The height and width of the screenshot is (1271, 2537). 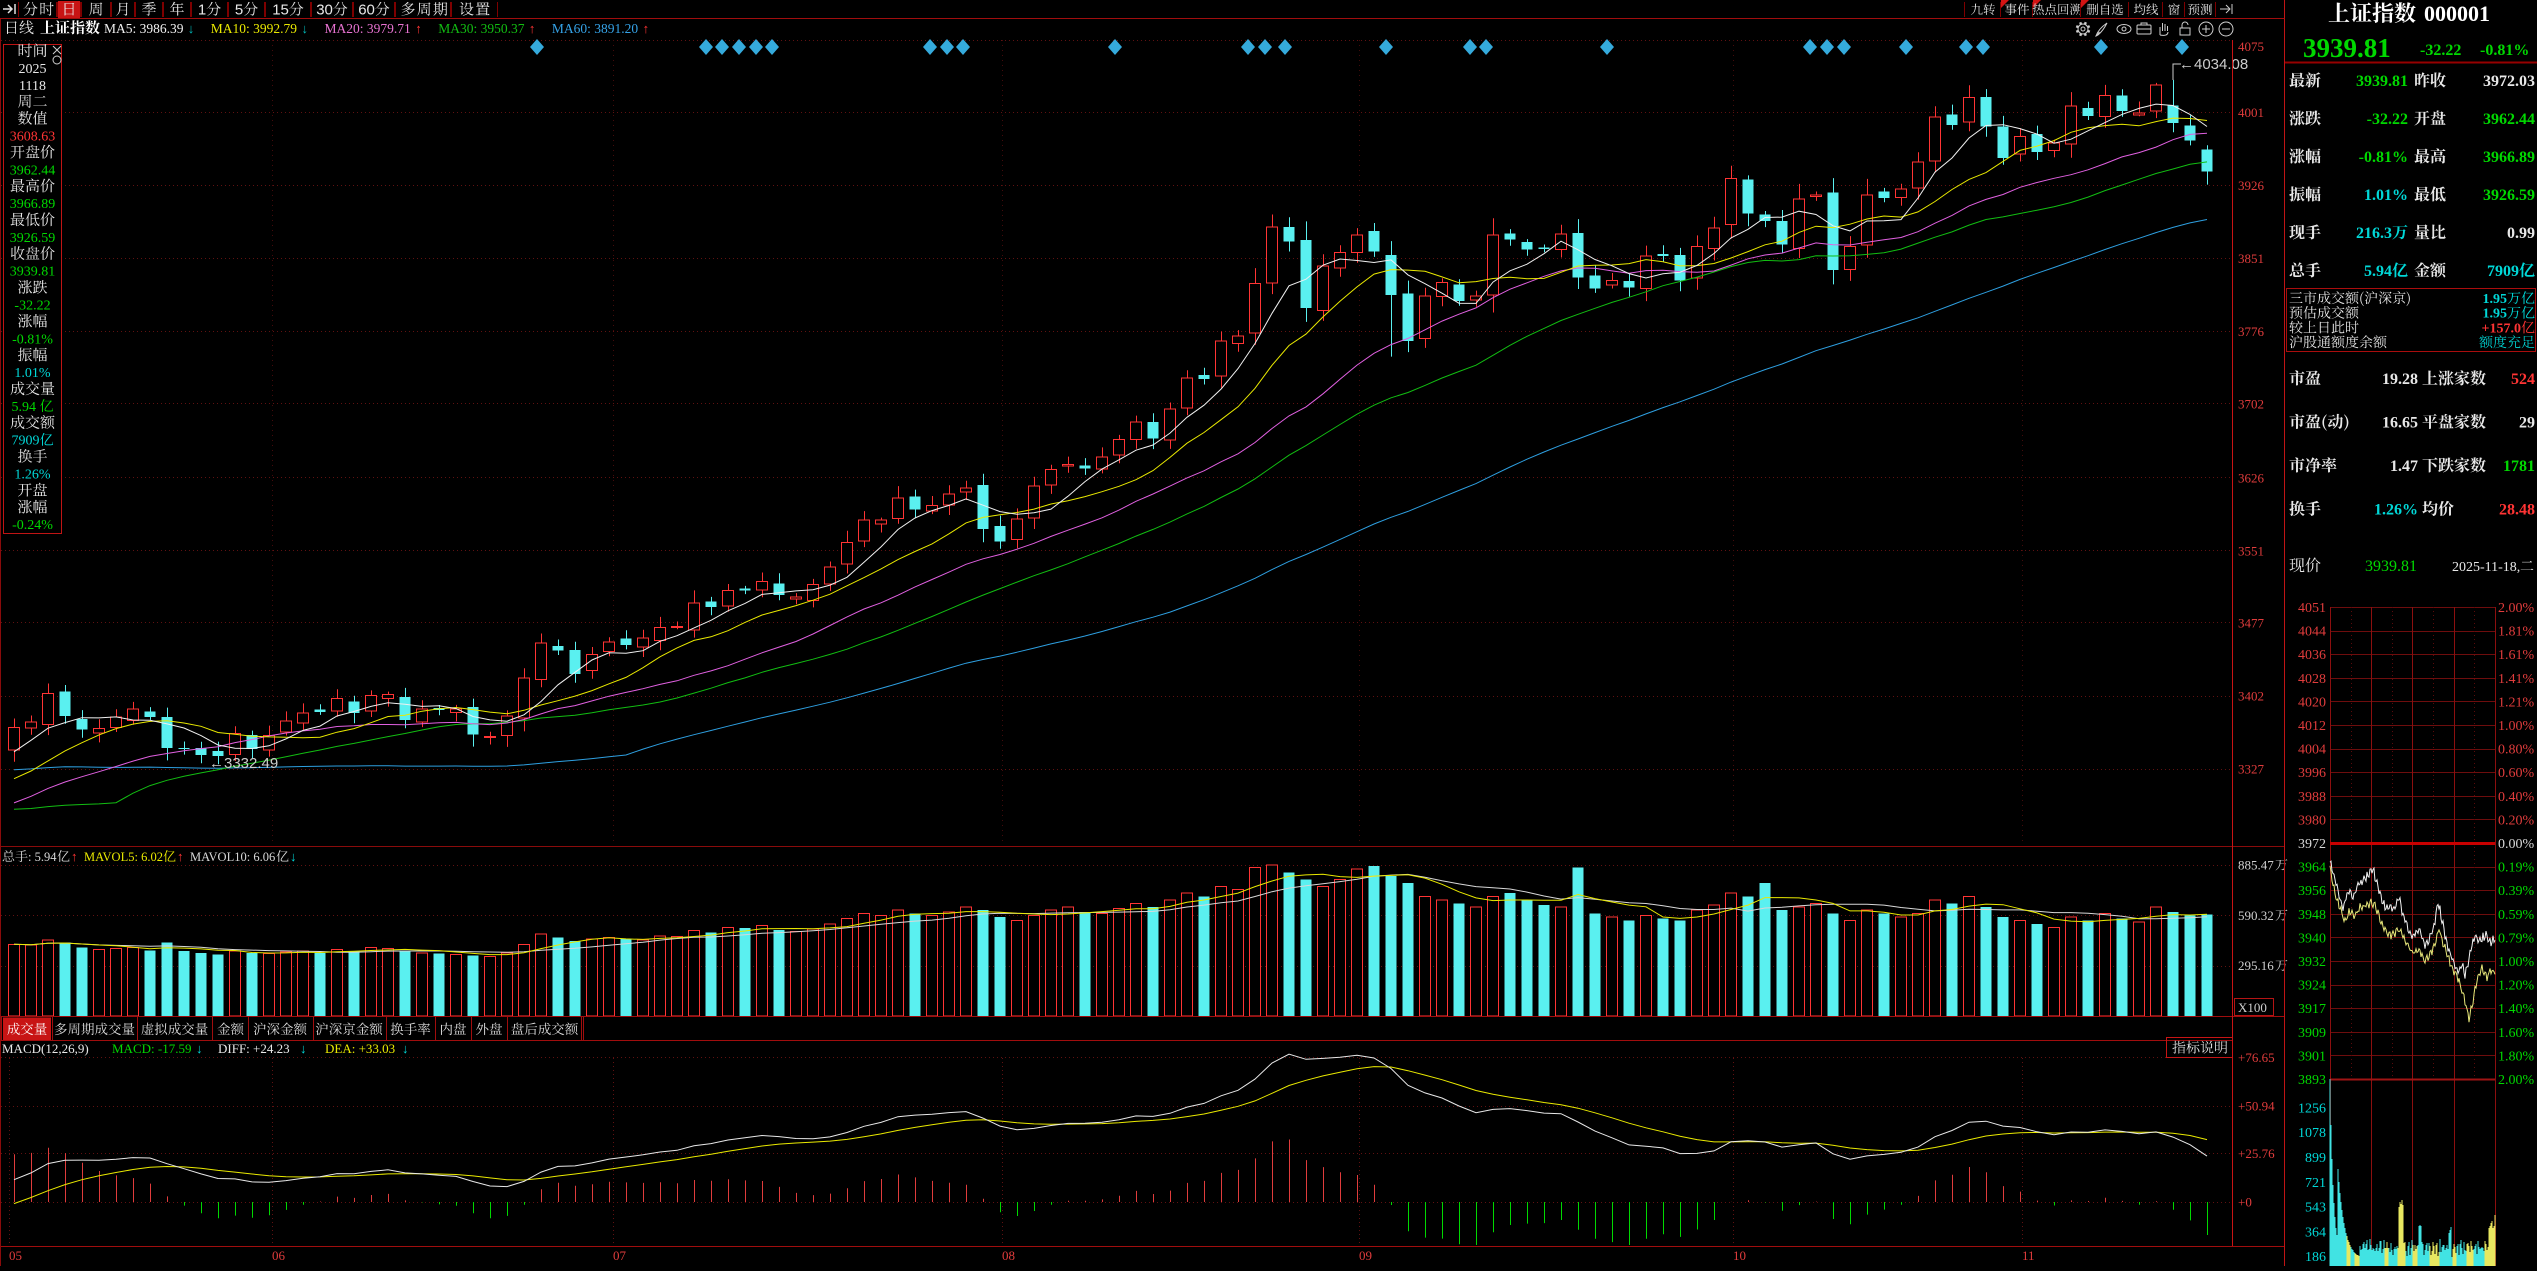 What do you see at coordinates (33, 137) in the screenshot?
I see `svg-text: 3608.63` at bounding box center [33, 137].